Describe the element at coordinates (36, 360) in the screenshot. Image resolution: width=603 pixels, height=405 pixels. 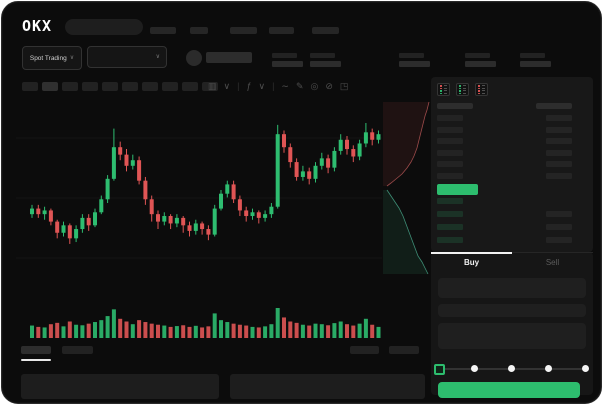
I see `bottom-tab-active-indicator` at that location.